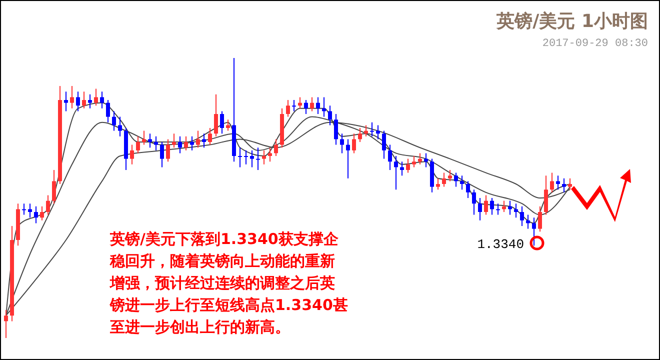  I want to click on annotation: 1.3340, so click(500, 244).